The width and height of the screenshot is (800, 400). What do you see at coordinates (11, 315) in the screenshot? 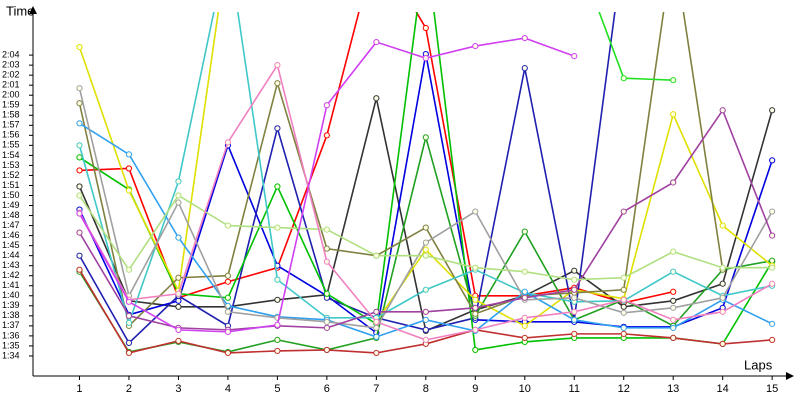
I see `y-tick-label: 1:38` at bounding box center [11, 315].